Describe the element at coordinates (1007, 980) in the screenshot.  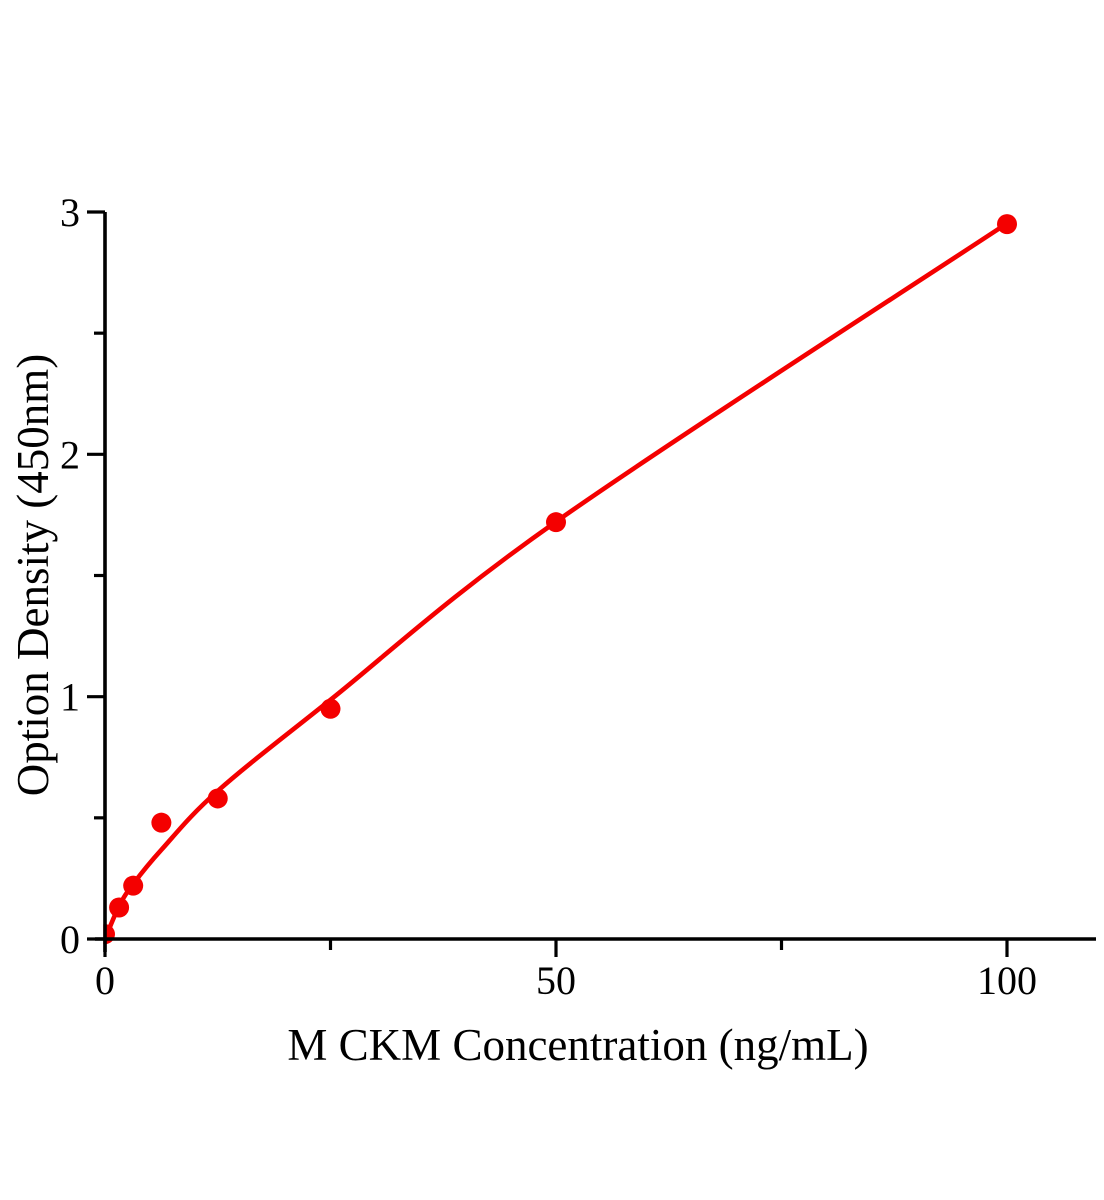
I see `x-tick-label: 100` at that location.